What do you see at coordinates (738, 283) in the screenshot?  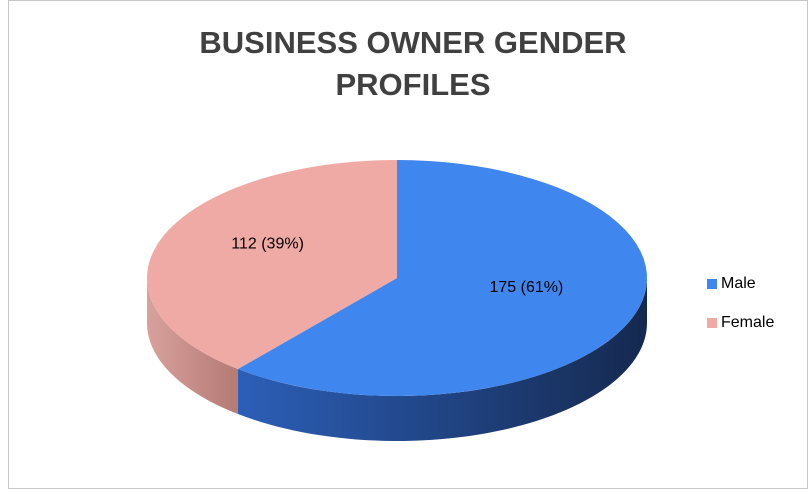 I see `legend-label: Male` at bounding box center [738, 283].